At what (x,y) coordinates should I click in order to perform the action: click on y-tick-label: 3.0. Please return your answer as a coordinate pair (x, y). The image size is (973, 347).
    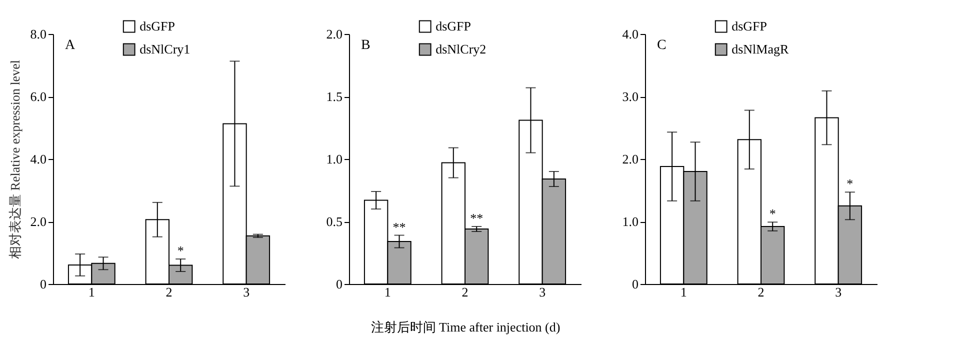
    Looking at the image, I should click on (630, 96).